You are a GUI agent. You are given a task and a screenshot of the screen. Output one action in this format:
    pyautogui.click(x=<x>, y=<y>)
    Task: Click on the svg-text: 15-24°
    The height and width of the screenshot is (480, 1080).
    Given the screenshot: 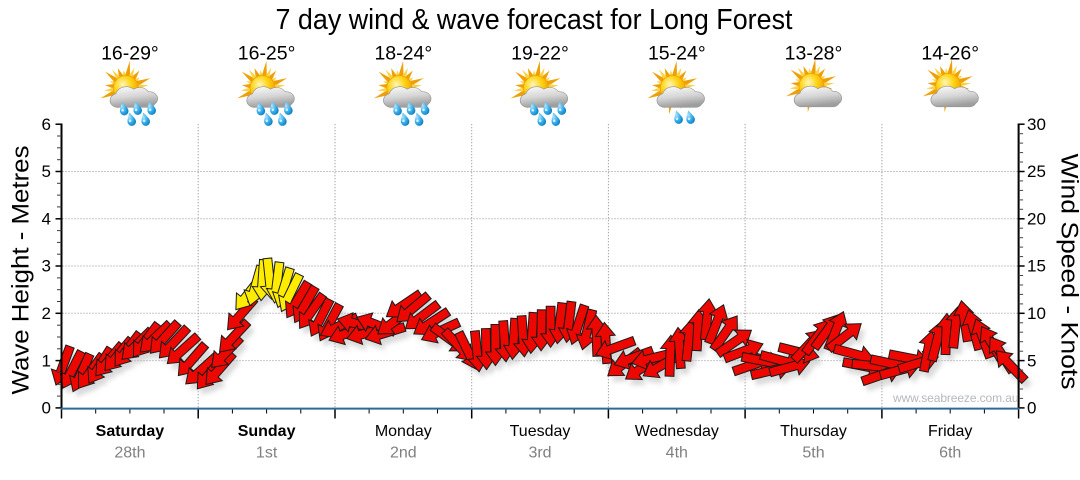 What is the action you would take?
    pyautogui.click(x=677, y=54)
    